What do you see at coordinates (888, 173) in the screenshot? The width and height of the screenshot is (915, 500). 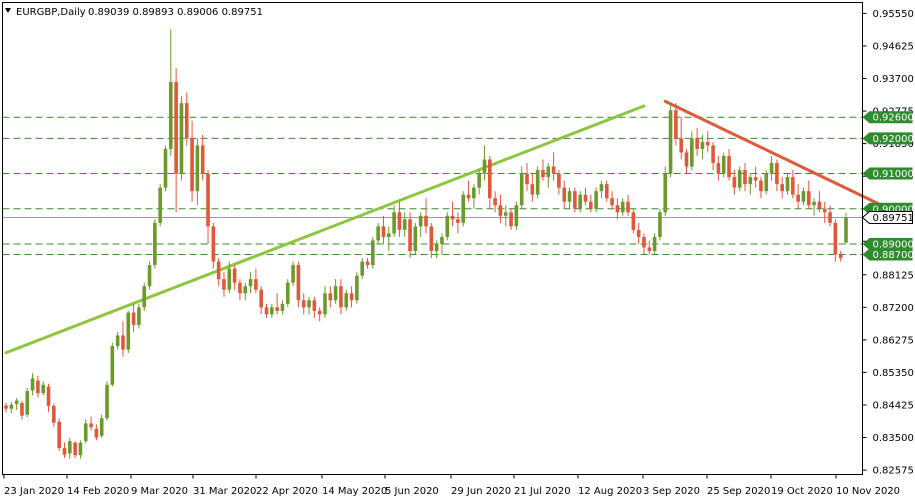 I see `level-label-2: 0.91000` at bounding box center [888, 173].